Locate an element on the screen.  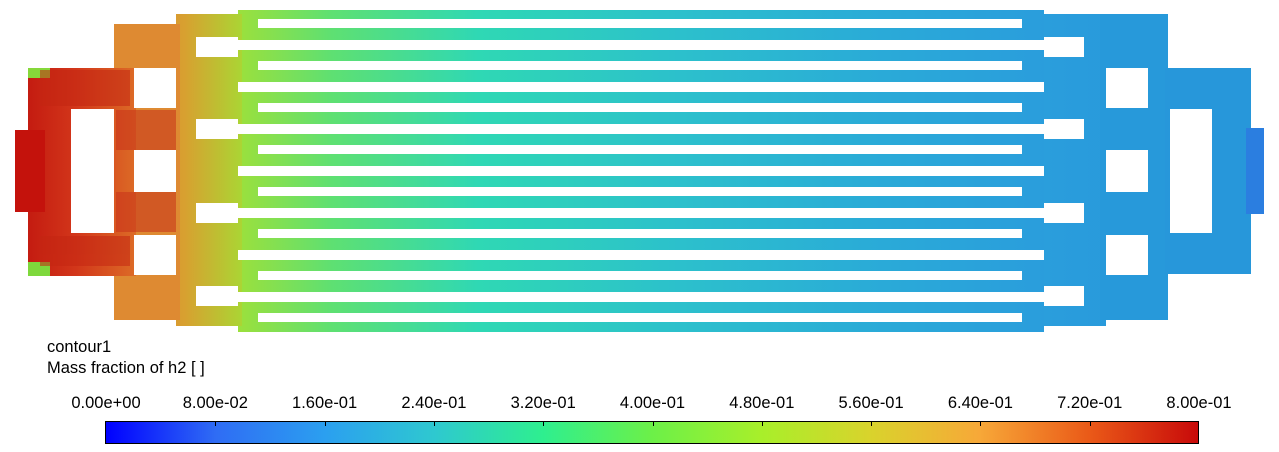
colorbar-tick-label: 4.80e-01 is located at coordinates (762, 403).